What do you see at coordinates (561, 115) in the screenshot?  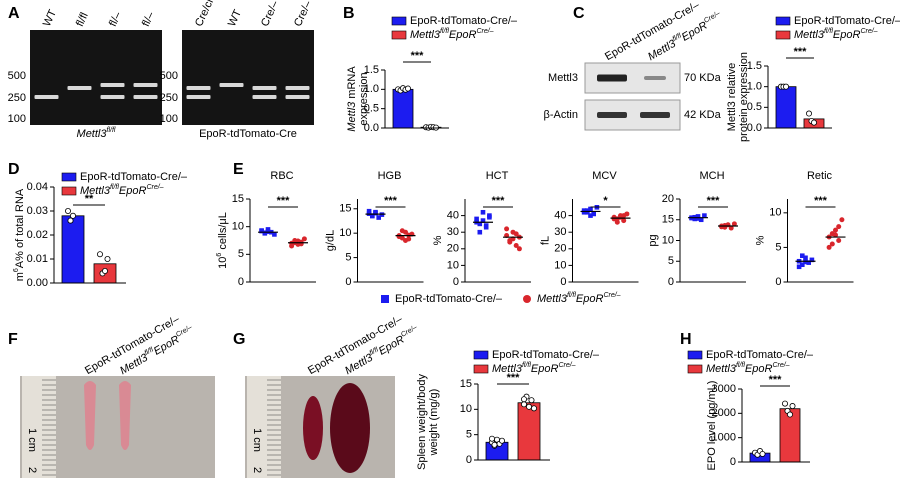 I see `protein-label: β-Actin` at bounding box center [561, 115].